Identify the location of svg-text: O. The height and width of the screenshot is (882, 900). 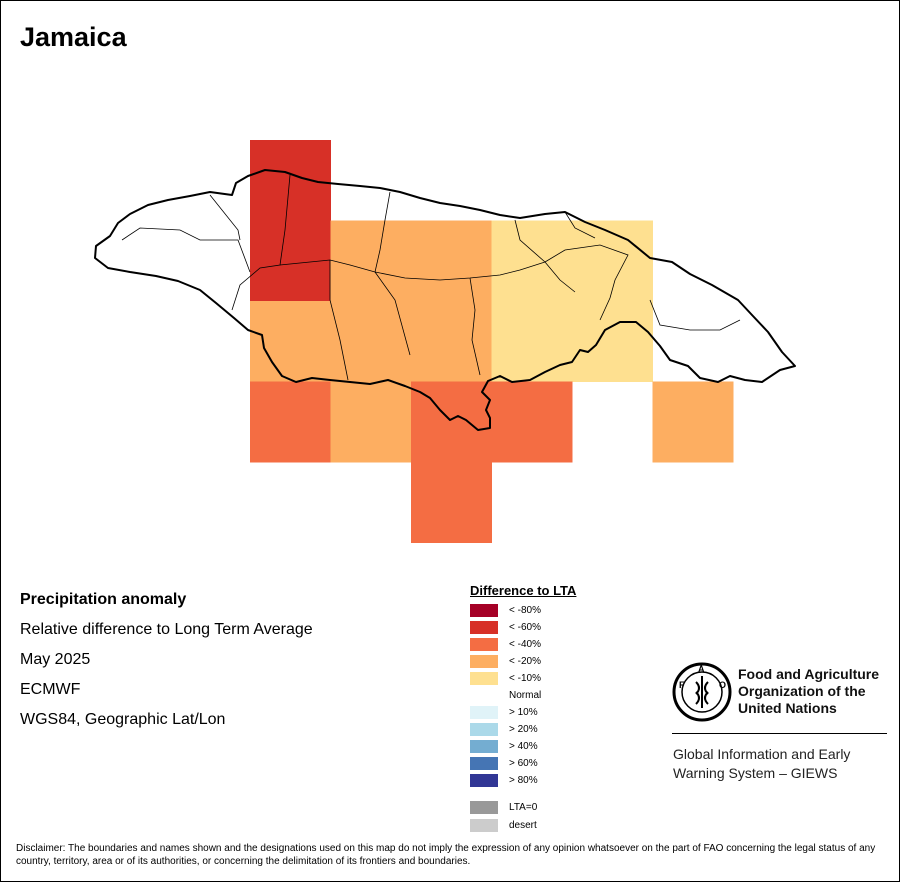
(722, 685).